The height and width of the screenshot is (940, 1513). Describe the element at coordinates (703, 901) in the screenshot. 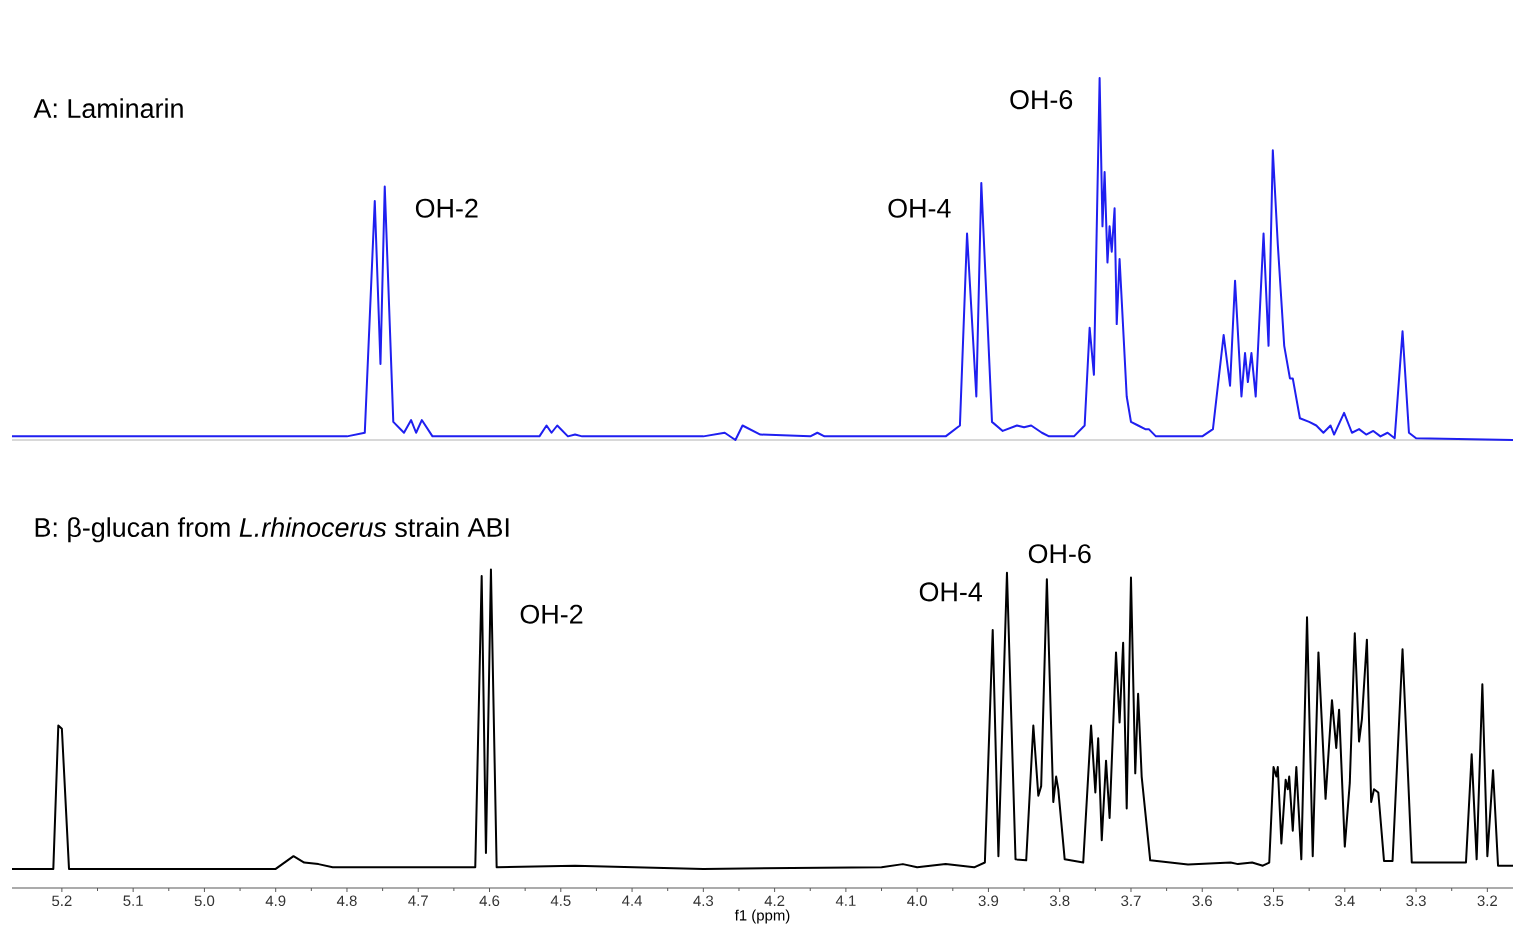

I see `x-tick-label: 4.3` at that location.